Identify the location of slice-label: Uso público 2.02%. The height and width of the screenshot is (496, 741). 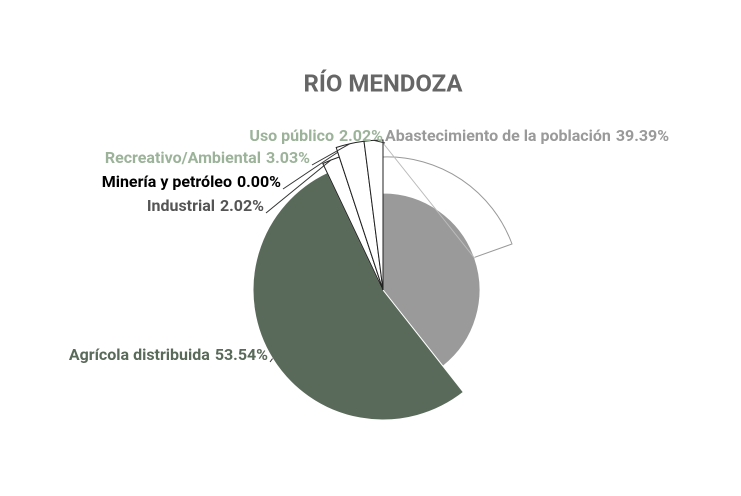
(316, 135).